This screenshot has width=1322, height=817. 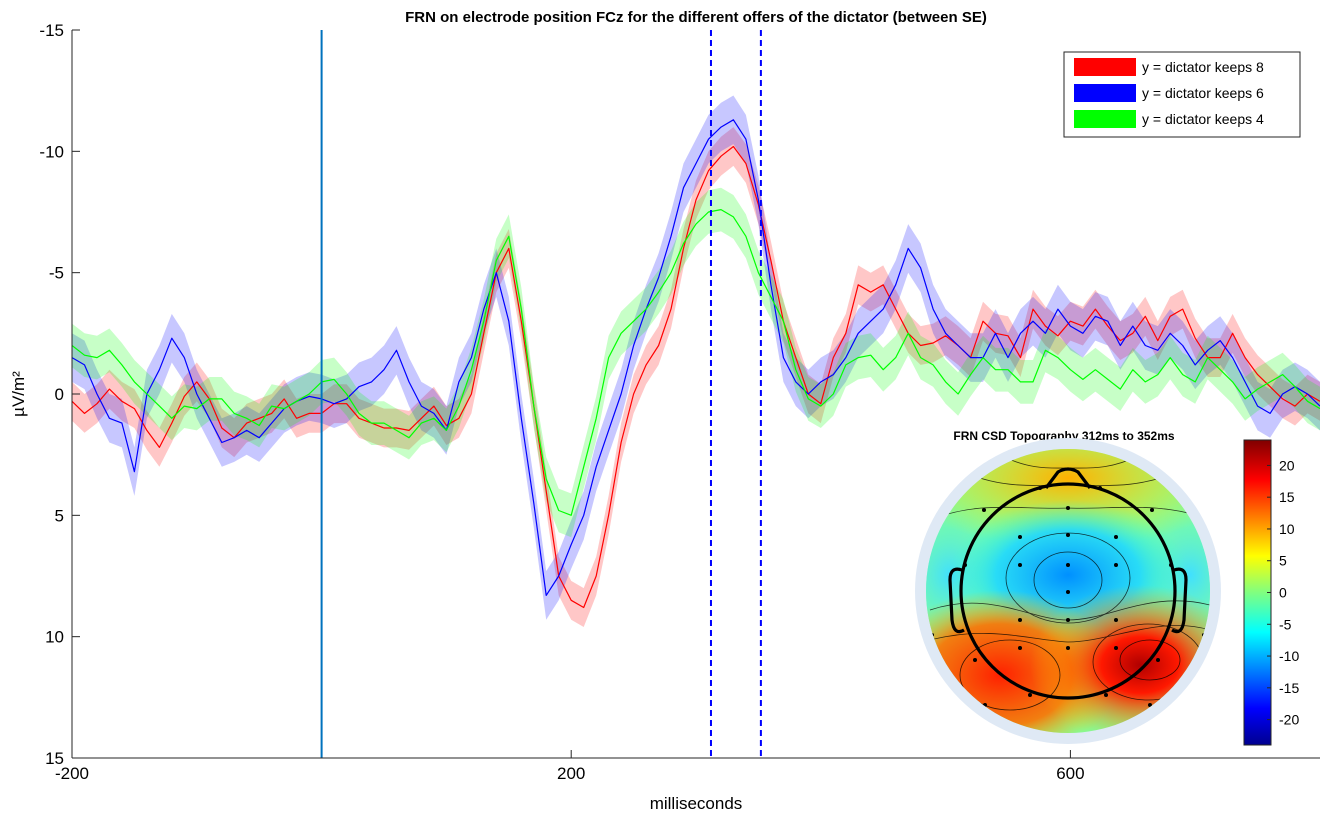 What do you see at coordinates (51, 30) in the screenshot?
I see `y-tick-label: -15` at bounding box center [51, 30].